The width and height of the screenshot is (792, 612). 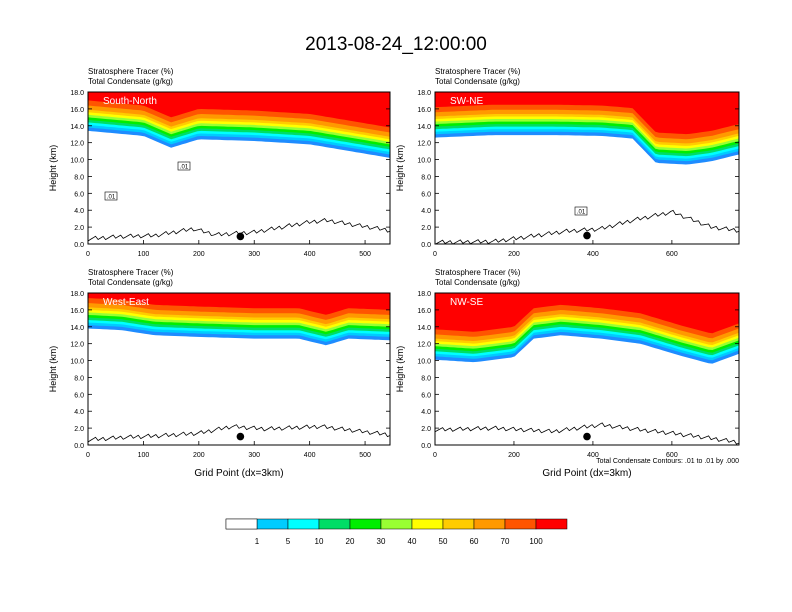 I want to click on panel-label: NW-SE, so click(x=466, y=302).